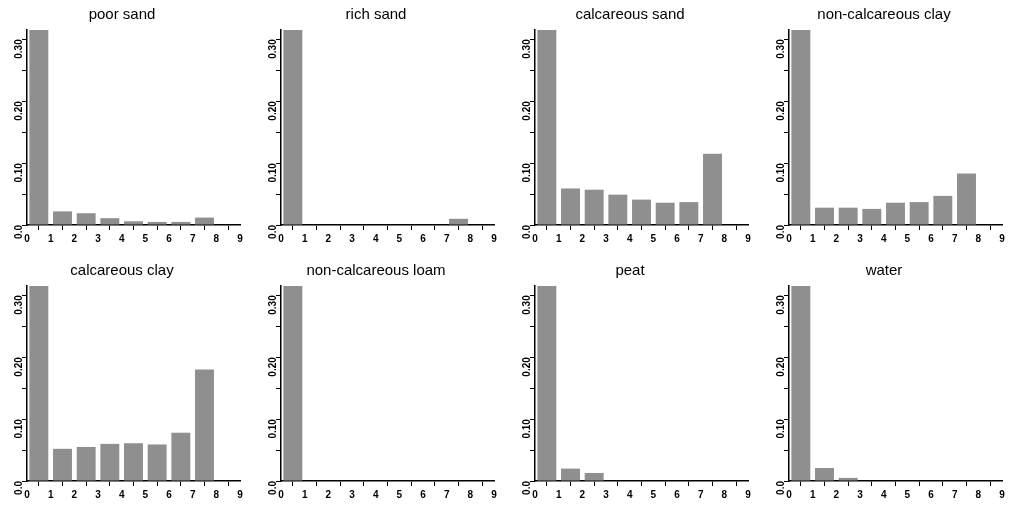 The image size is (1019, 513). I want to click on chart-title: rich sand, so click(376, 14).